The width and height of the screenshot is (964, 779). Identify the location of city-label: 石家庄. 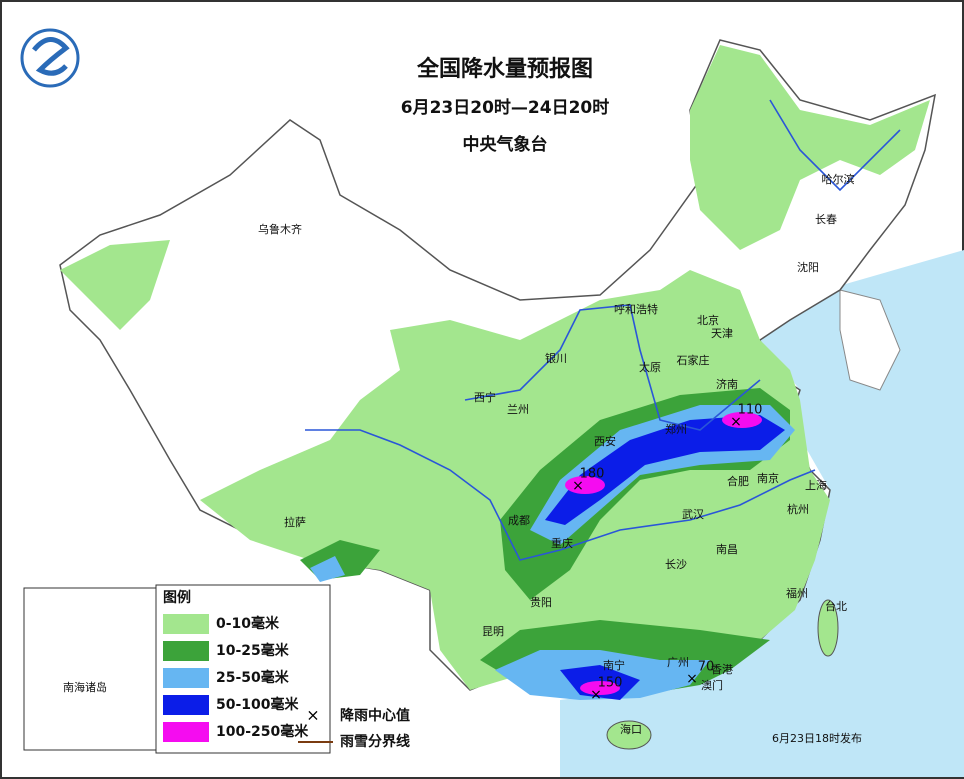
(693, 360).